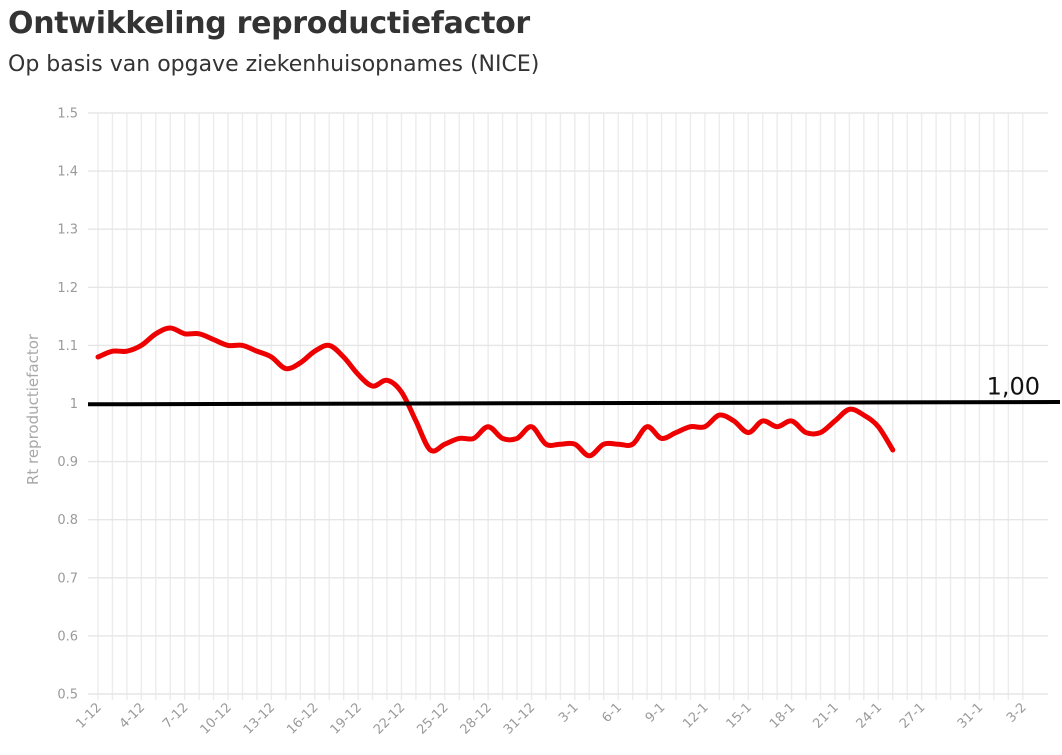  What do you see at coordinates (432, 718) in the screenshot?
I see `x-tick-label: 25-12` at bounding box center [432, 718].